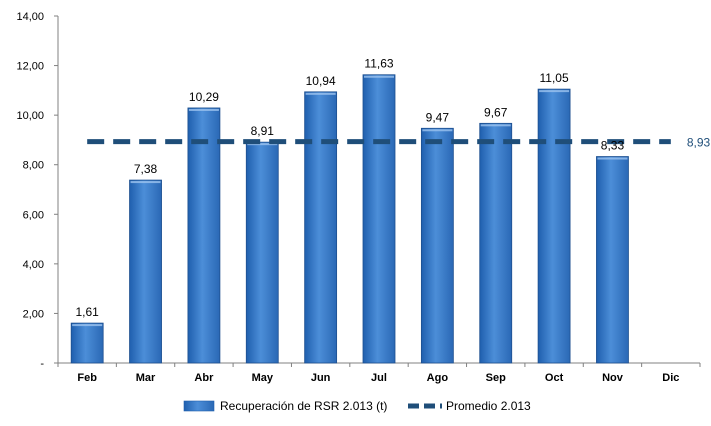 The width and height of the screenshot is (711, 426). Describe the element at coordinates (146, 169) in the screenshot. I see `bar-data-label: 7,38` at that location.